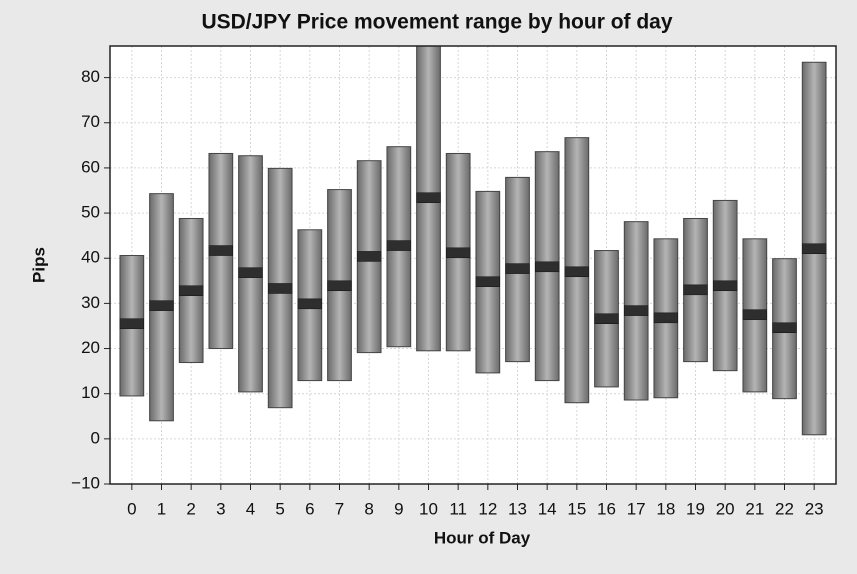 This screenshot has height=574, width=857. I want to click on x-tick-label: 3, so click(220, 508).